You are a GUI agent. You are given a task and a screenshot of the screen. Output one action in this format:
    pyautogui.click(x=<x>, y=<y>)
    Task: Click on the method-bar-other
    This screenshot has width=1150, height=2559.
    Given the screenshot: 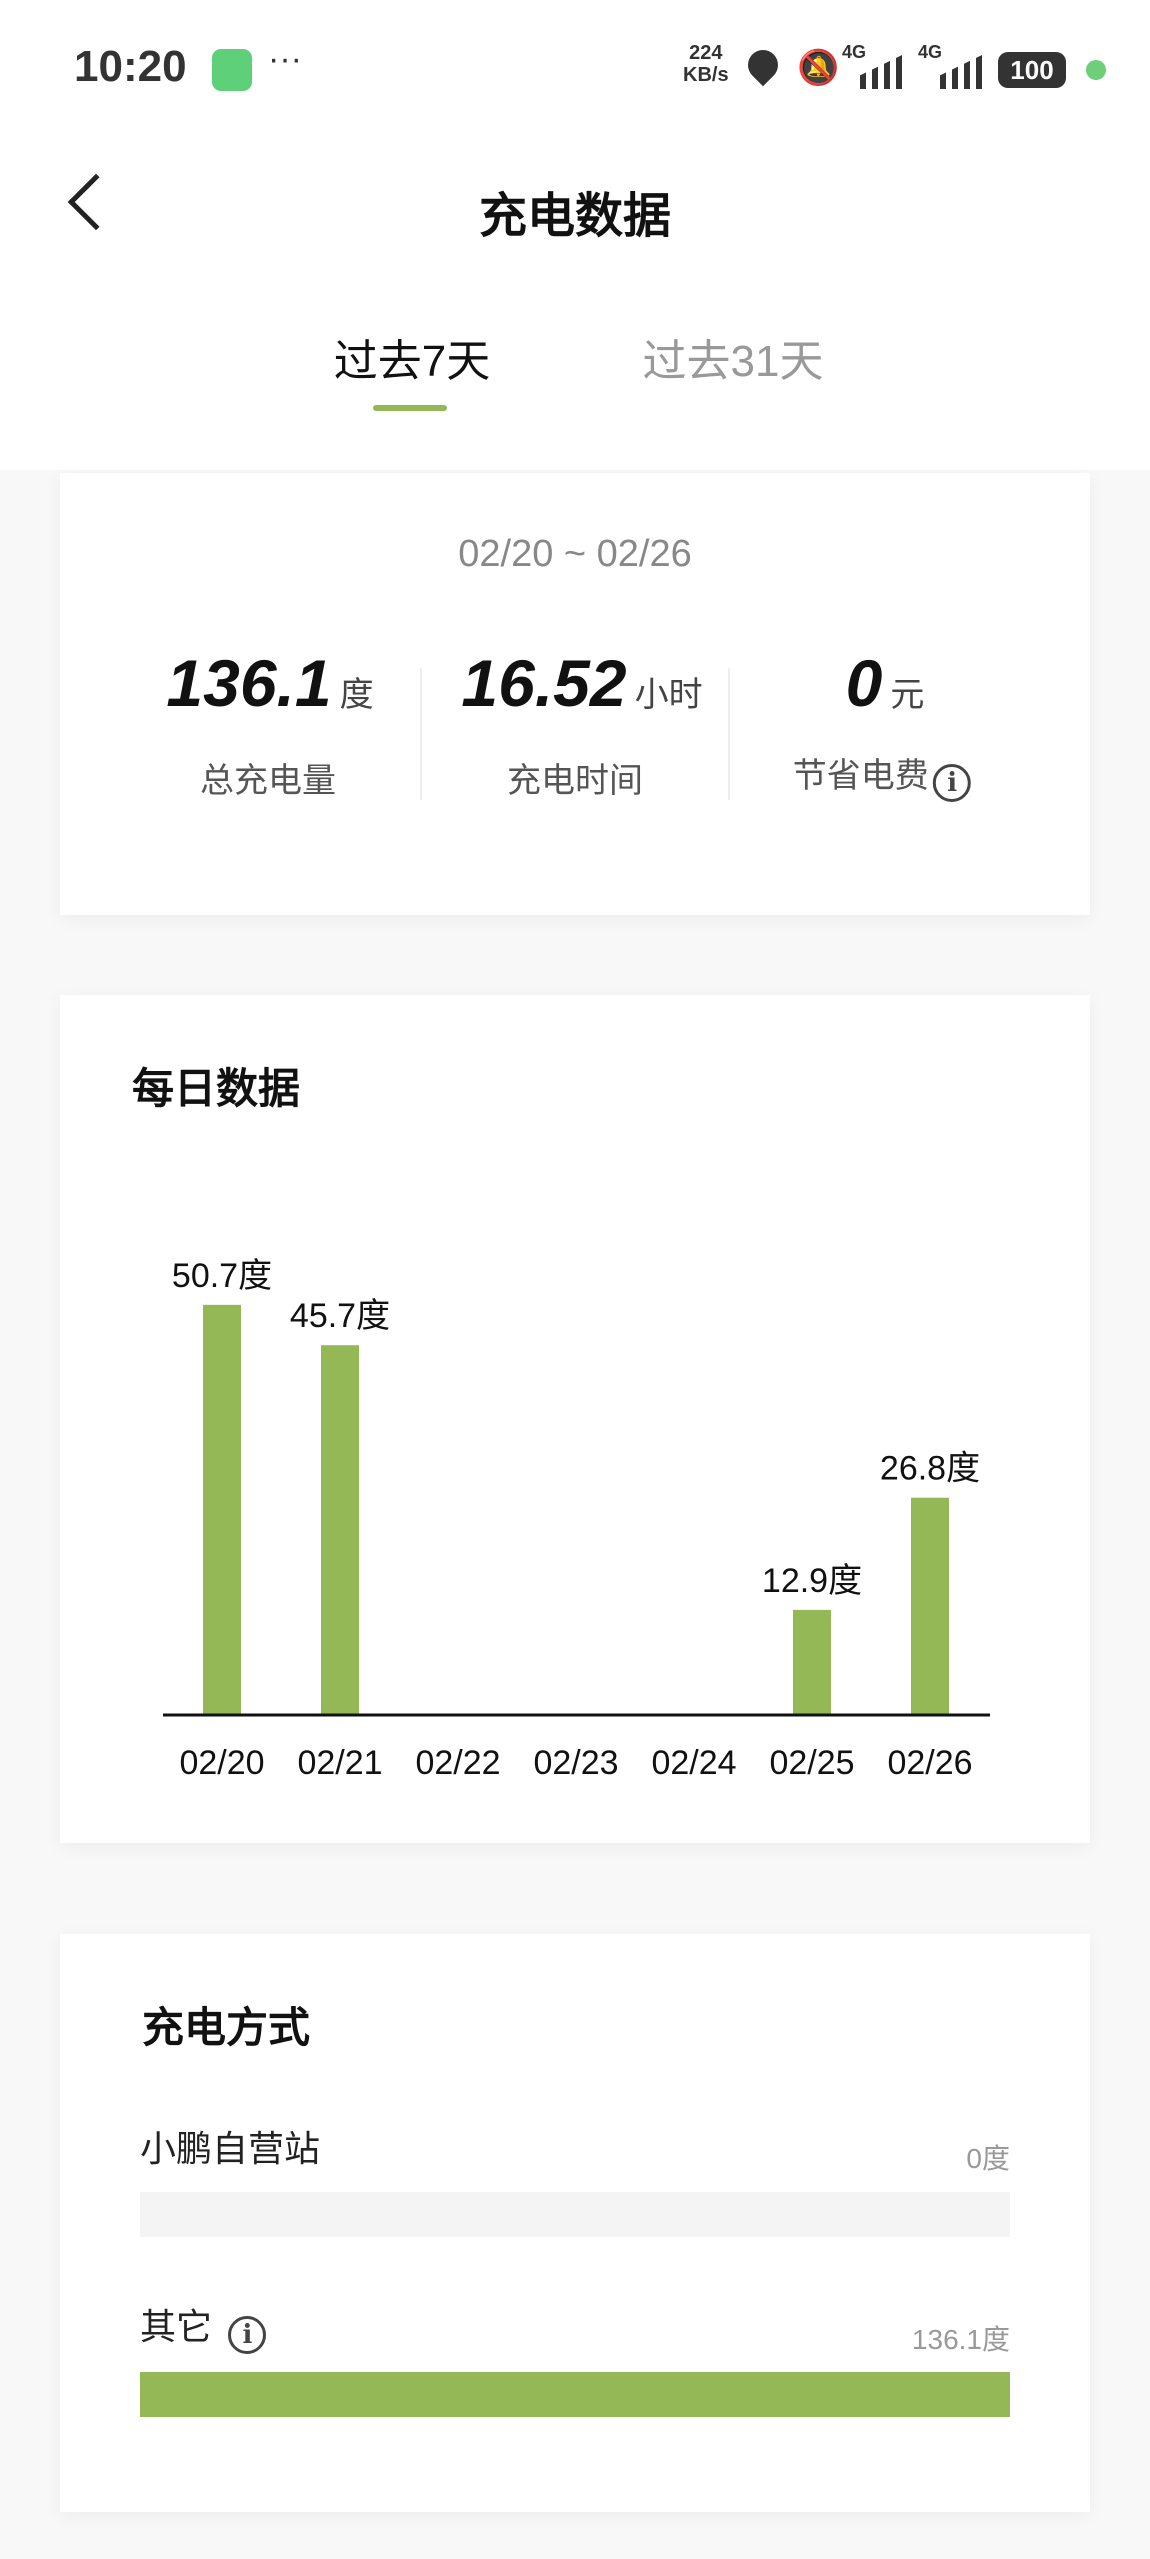 What is the action you would take?
    pyautogui.click(x=575, y=2394)
    